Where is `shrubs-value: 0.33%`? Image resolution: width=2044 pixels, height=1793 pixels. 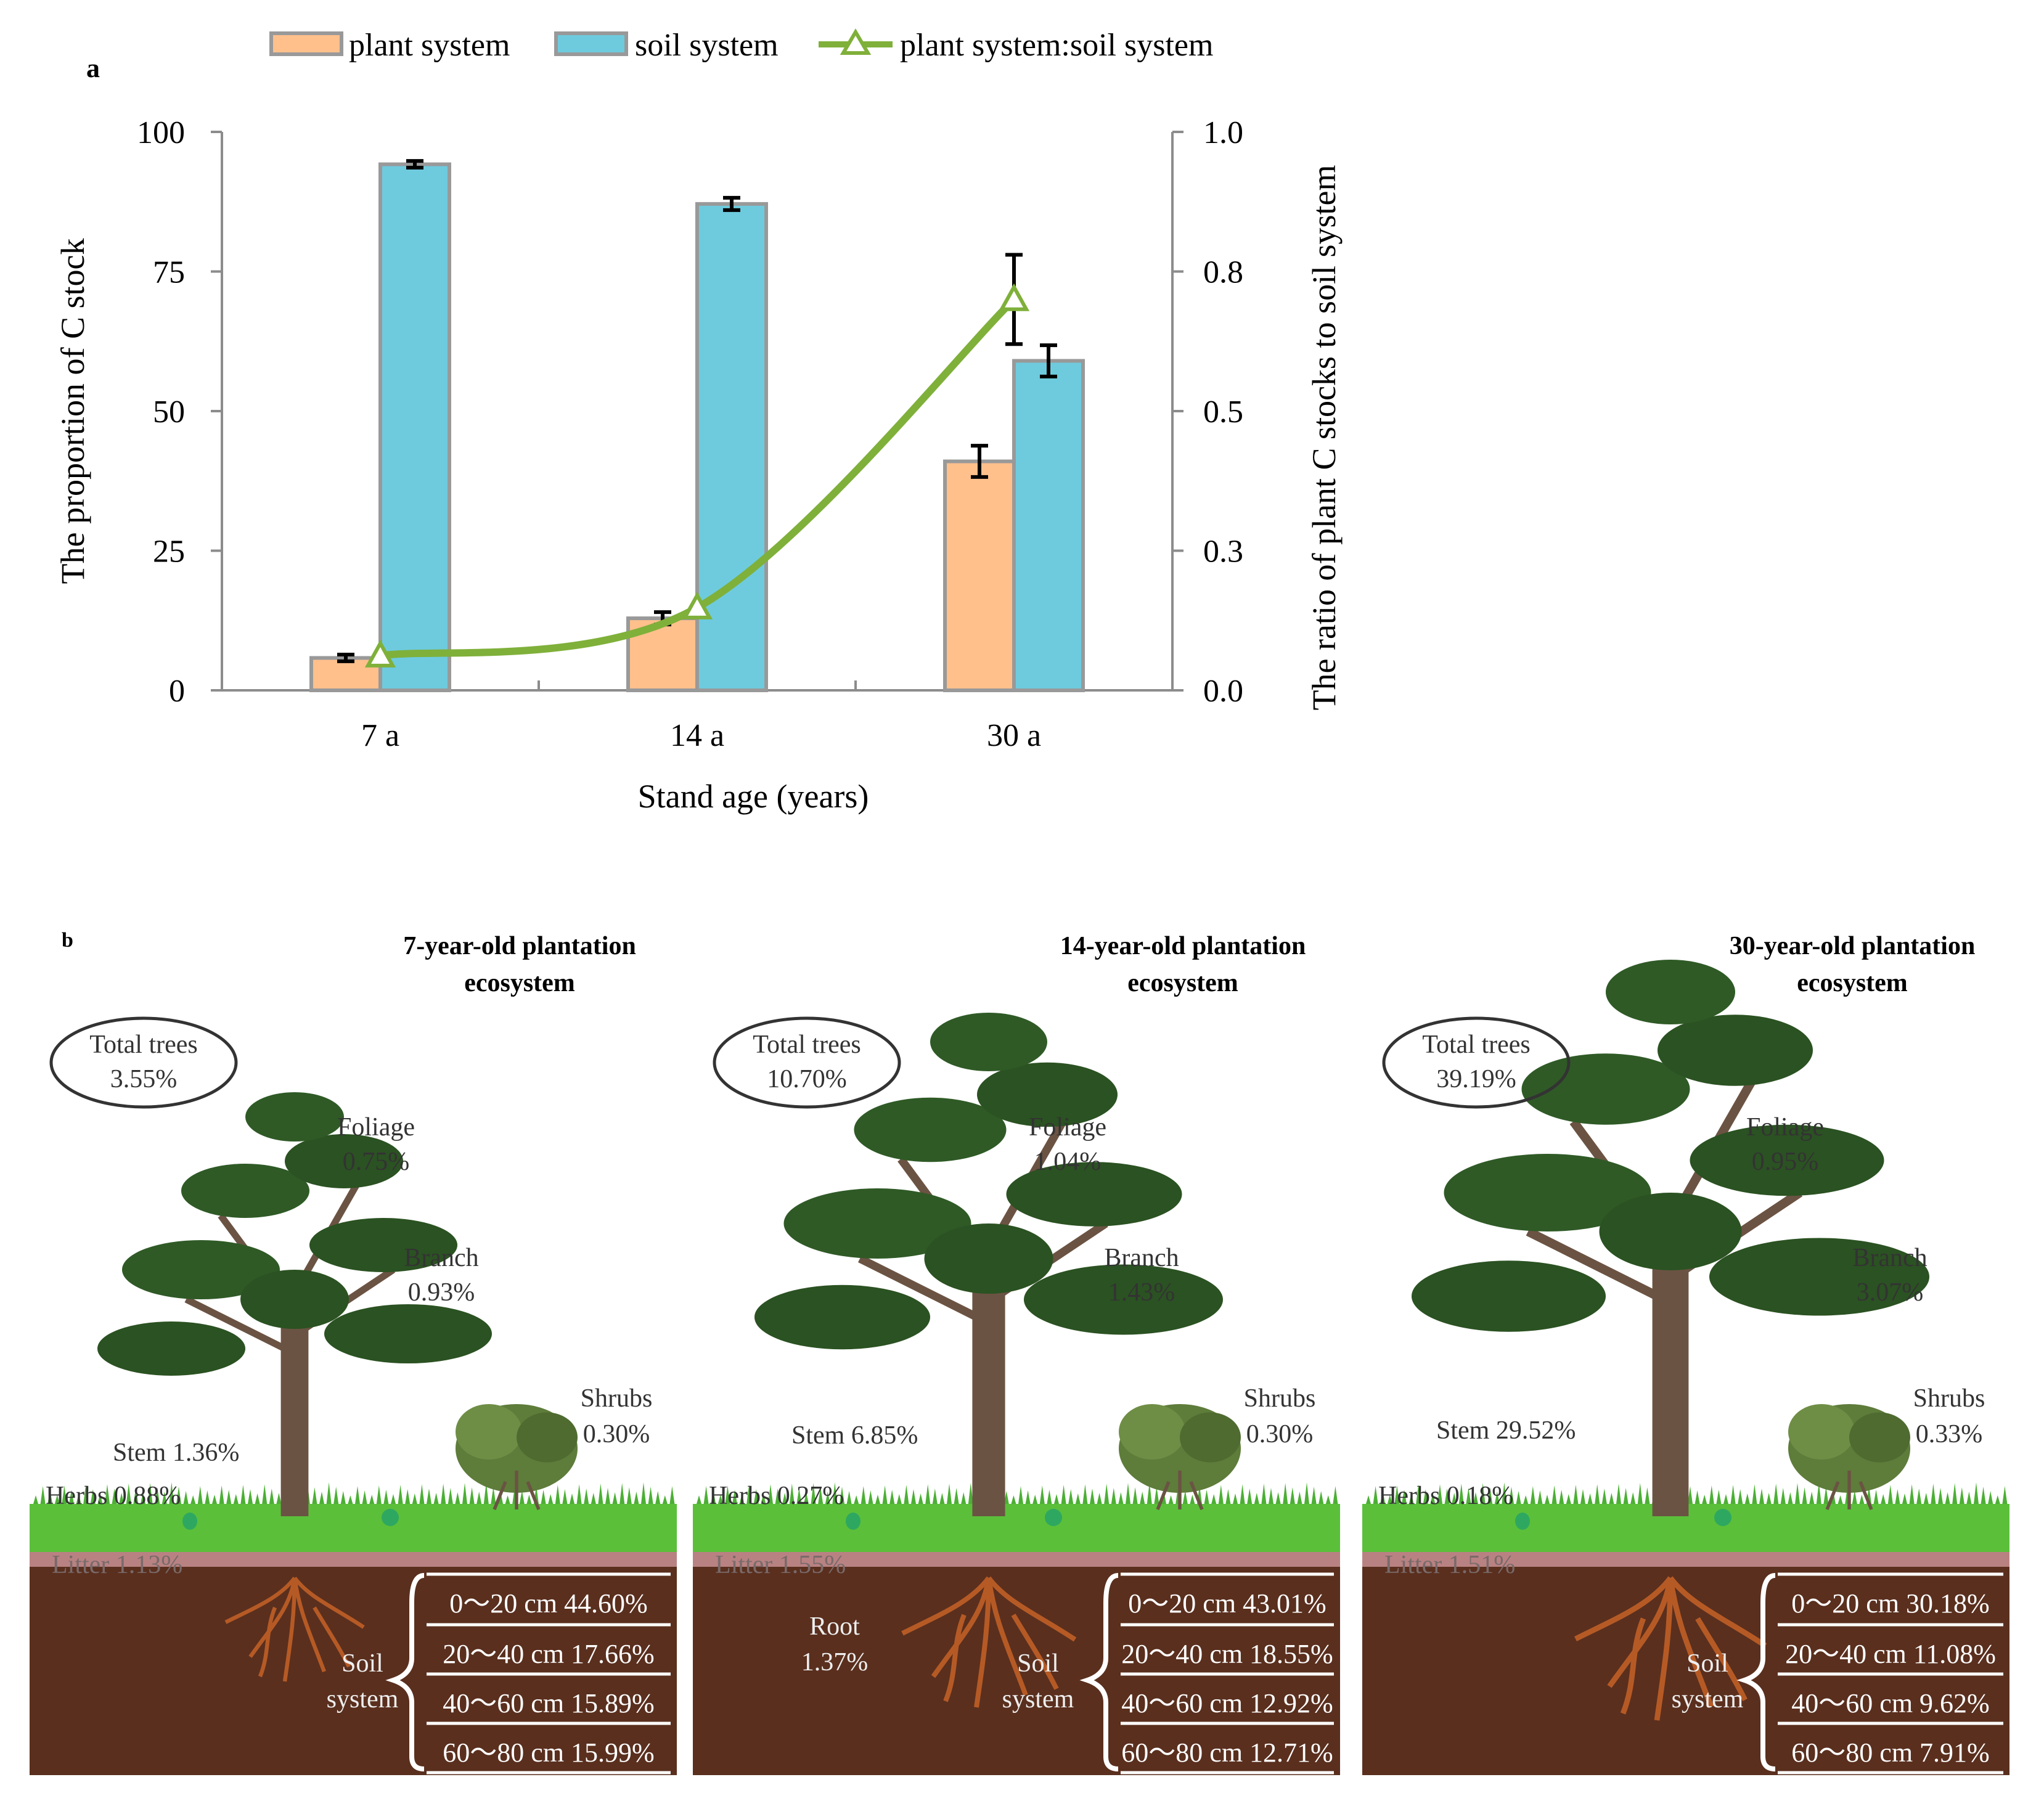 shrubs-value: 0.33% is located at coordinates (1949, 1434).